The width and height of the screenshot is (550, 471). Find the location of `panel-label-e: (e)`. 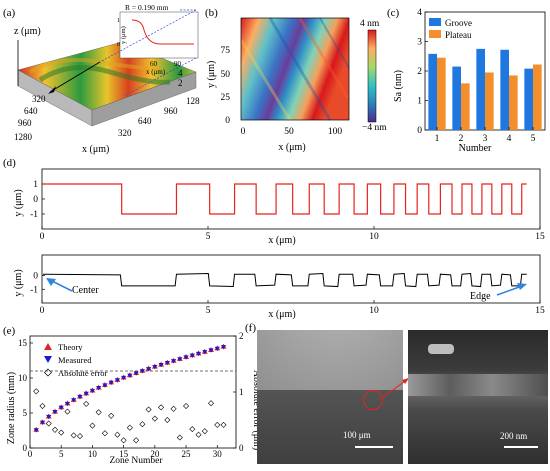

panel-label-e: (e) is located at coordinates (9, 331).